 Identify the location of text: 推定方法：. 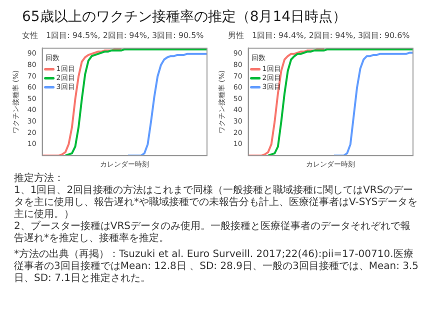
(39, 179).